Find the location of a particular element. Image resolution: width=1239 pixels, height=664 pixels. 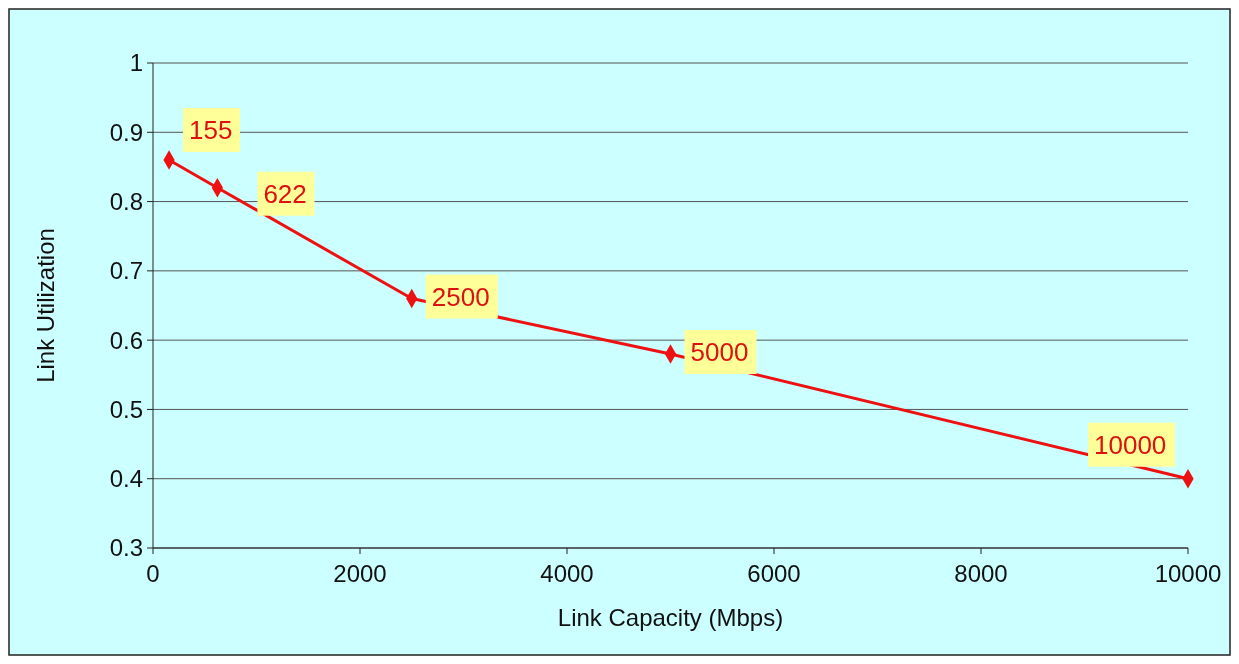

y-tick-label: 1 is located at coordinates (136, 63).